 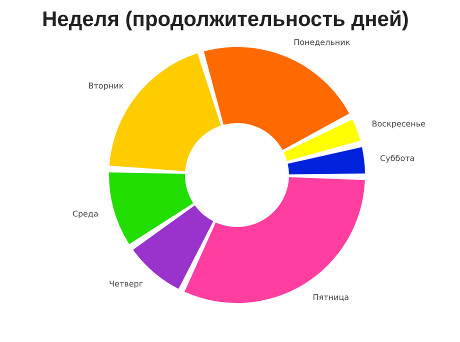 What do you see at coordinates (331, 297) in the screenshot?
I see `slice-label: Пятница` at bounding box center [331, 297].